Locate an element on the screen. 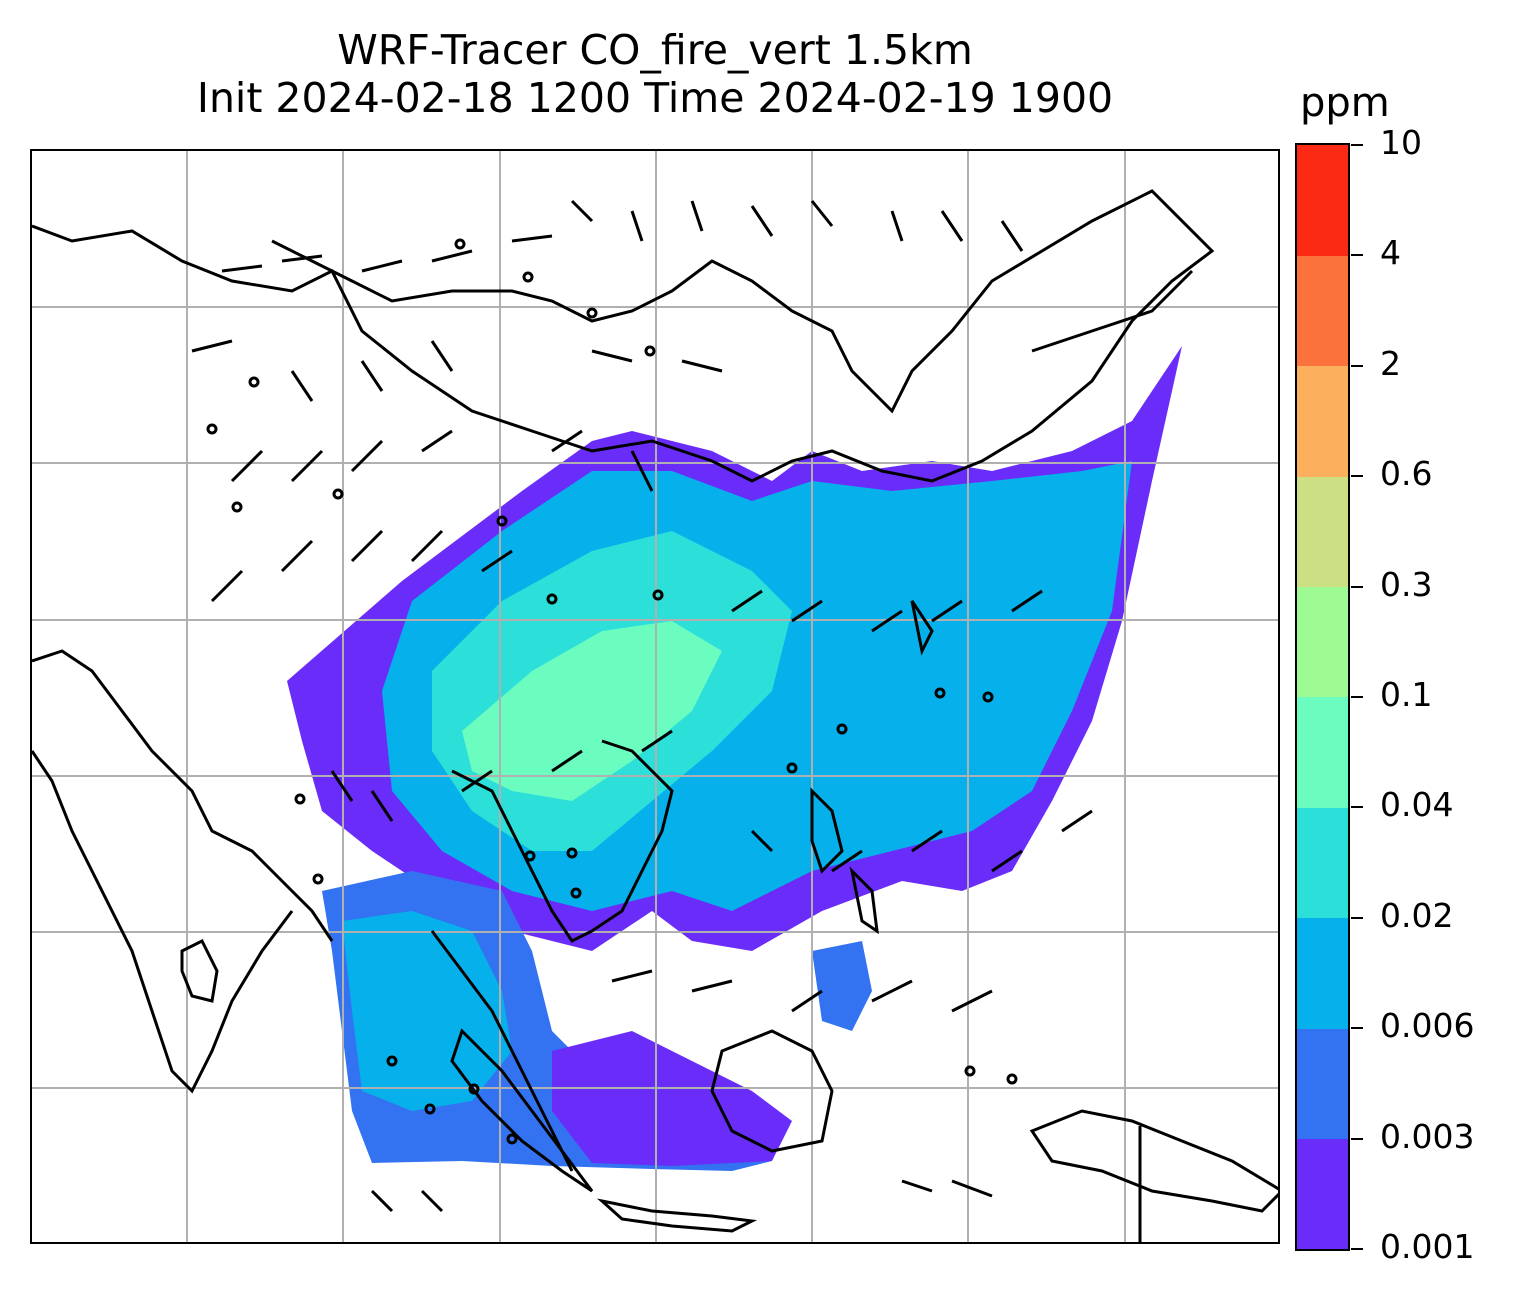 The image size is (1528, 1306). coast-malay is located at coordinates (502, 1051).